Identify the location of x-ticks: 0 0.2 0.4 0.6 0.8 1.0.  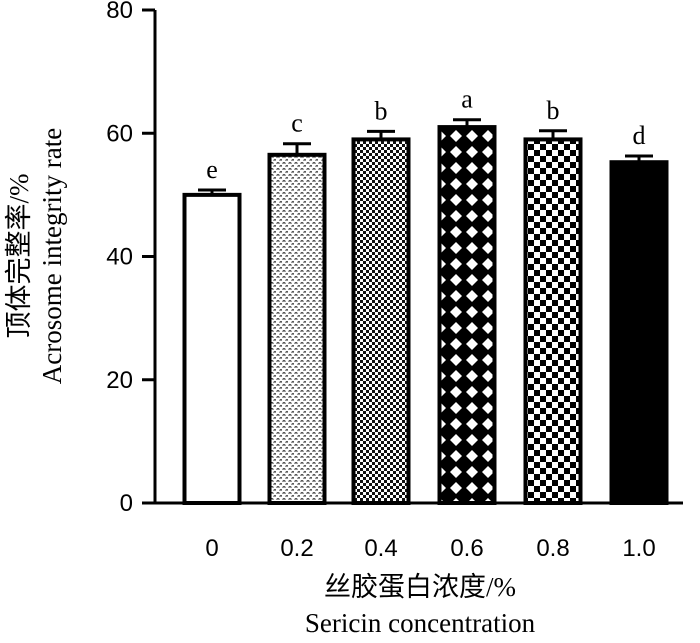
(430, 548).